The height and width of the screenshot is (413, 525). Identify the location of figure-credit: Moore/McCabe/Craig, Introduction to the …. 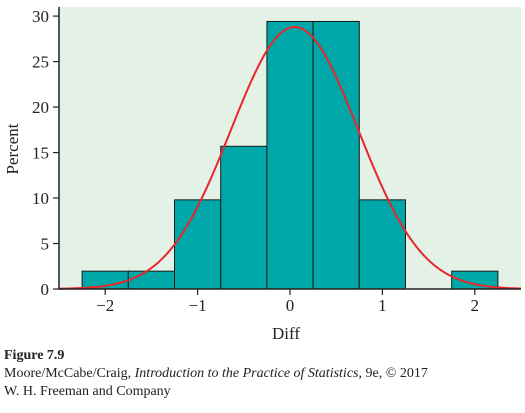
(216, 373).